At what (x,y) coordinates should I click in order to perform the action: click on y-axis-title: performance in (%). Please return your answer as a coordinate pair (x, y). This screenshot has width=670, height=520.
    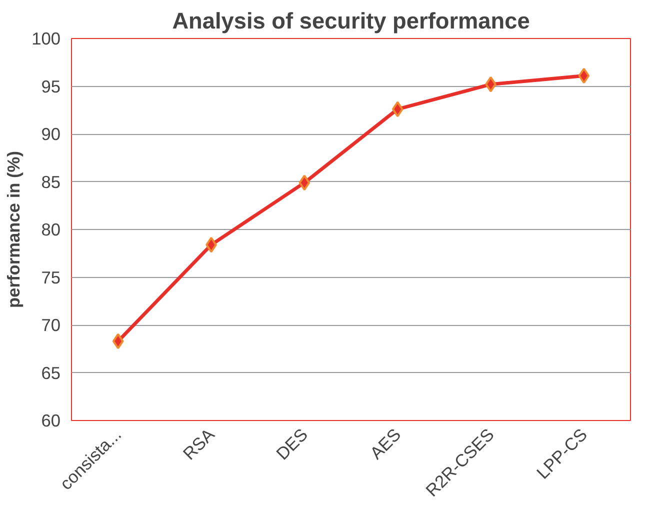
    Looking at the image, I should click on (14, 229).